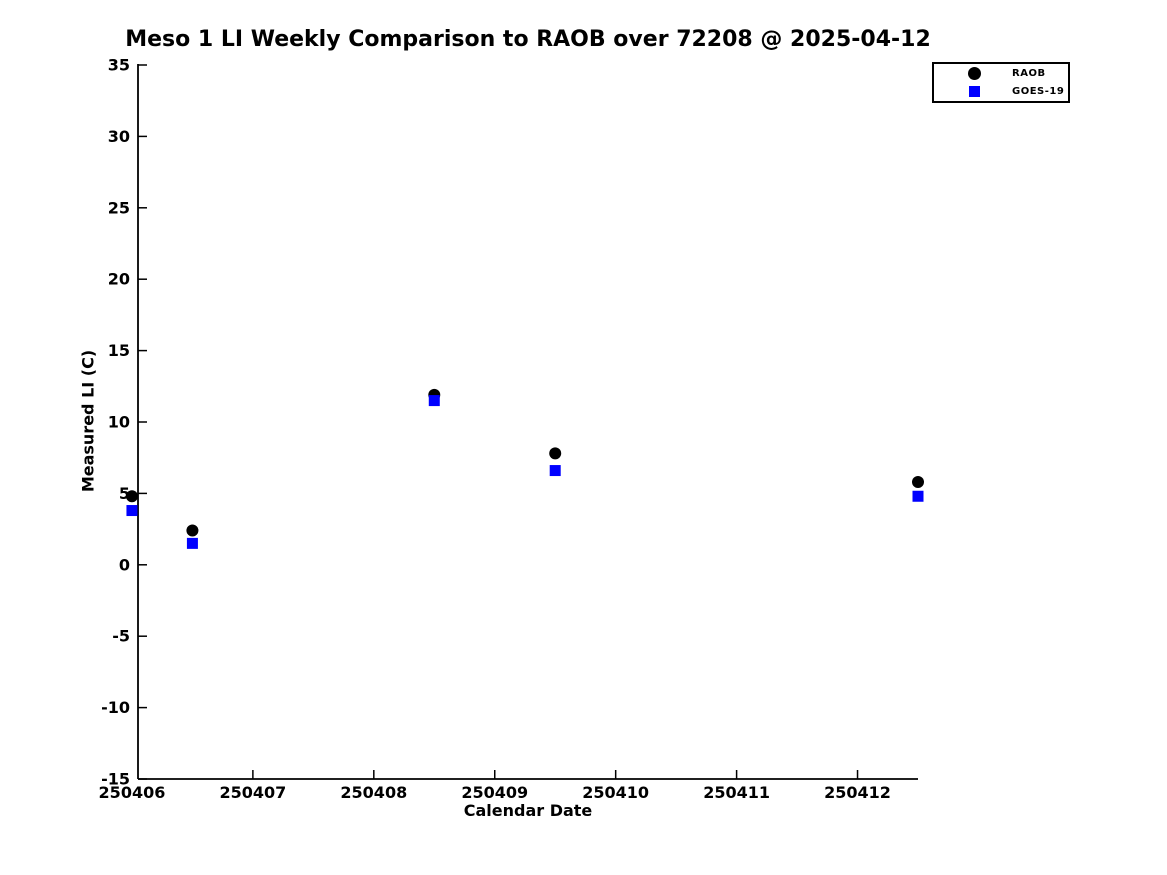 This screenshot has width=1167, height=875. What do you see at coordinates (119, 279) in the screenshot?
I see `y-tick-label: 20` at bounding box center [119, 279].